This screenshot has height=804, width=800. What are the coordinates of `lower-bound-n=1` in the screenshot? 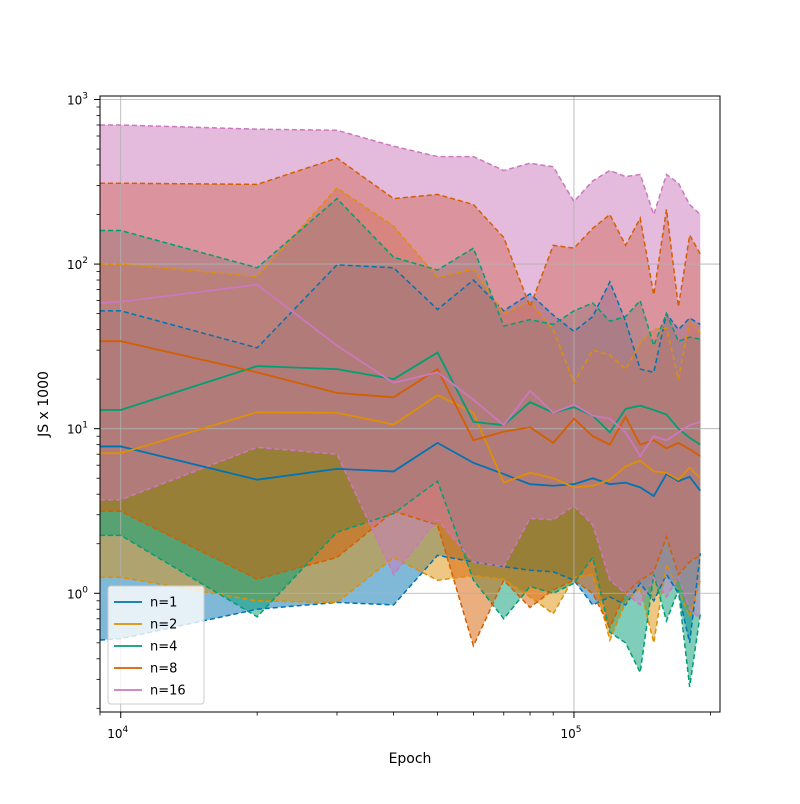 It's located at (400, 598).